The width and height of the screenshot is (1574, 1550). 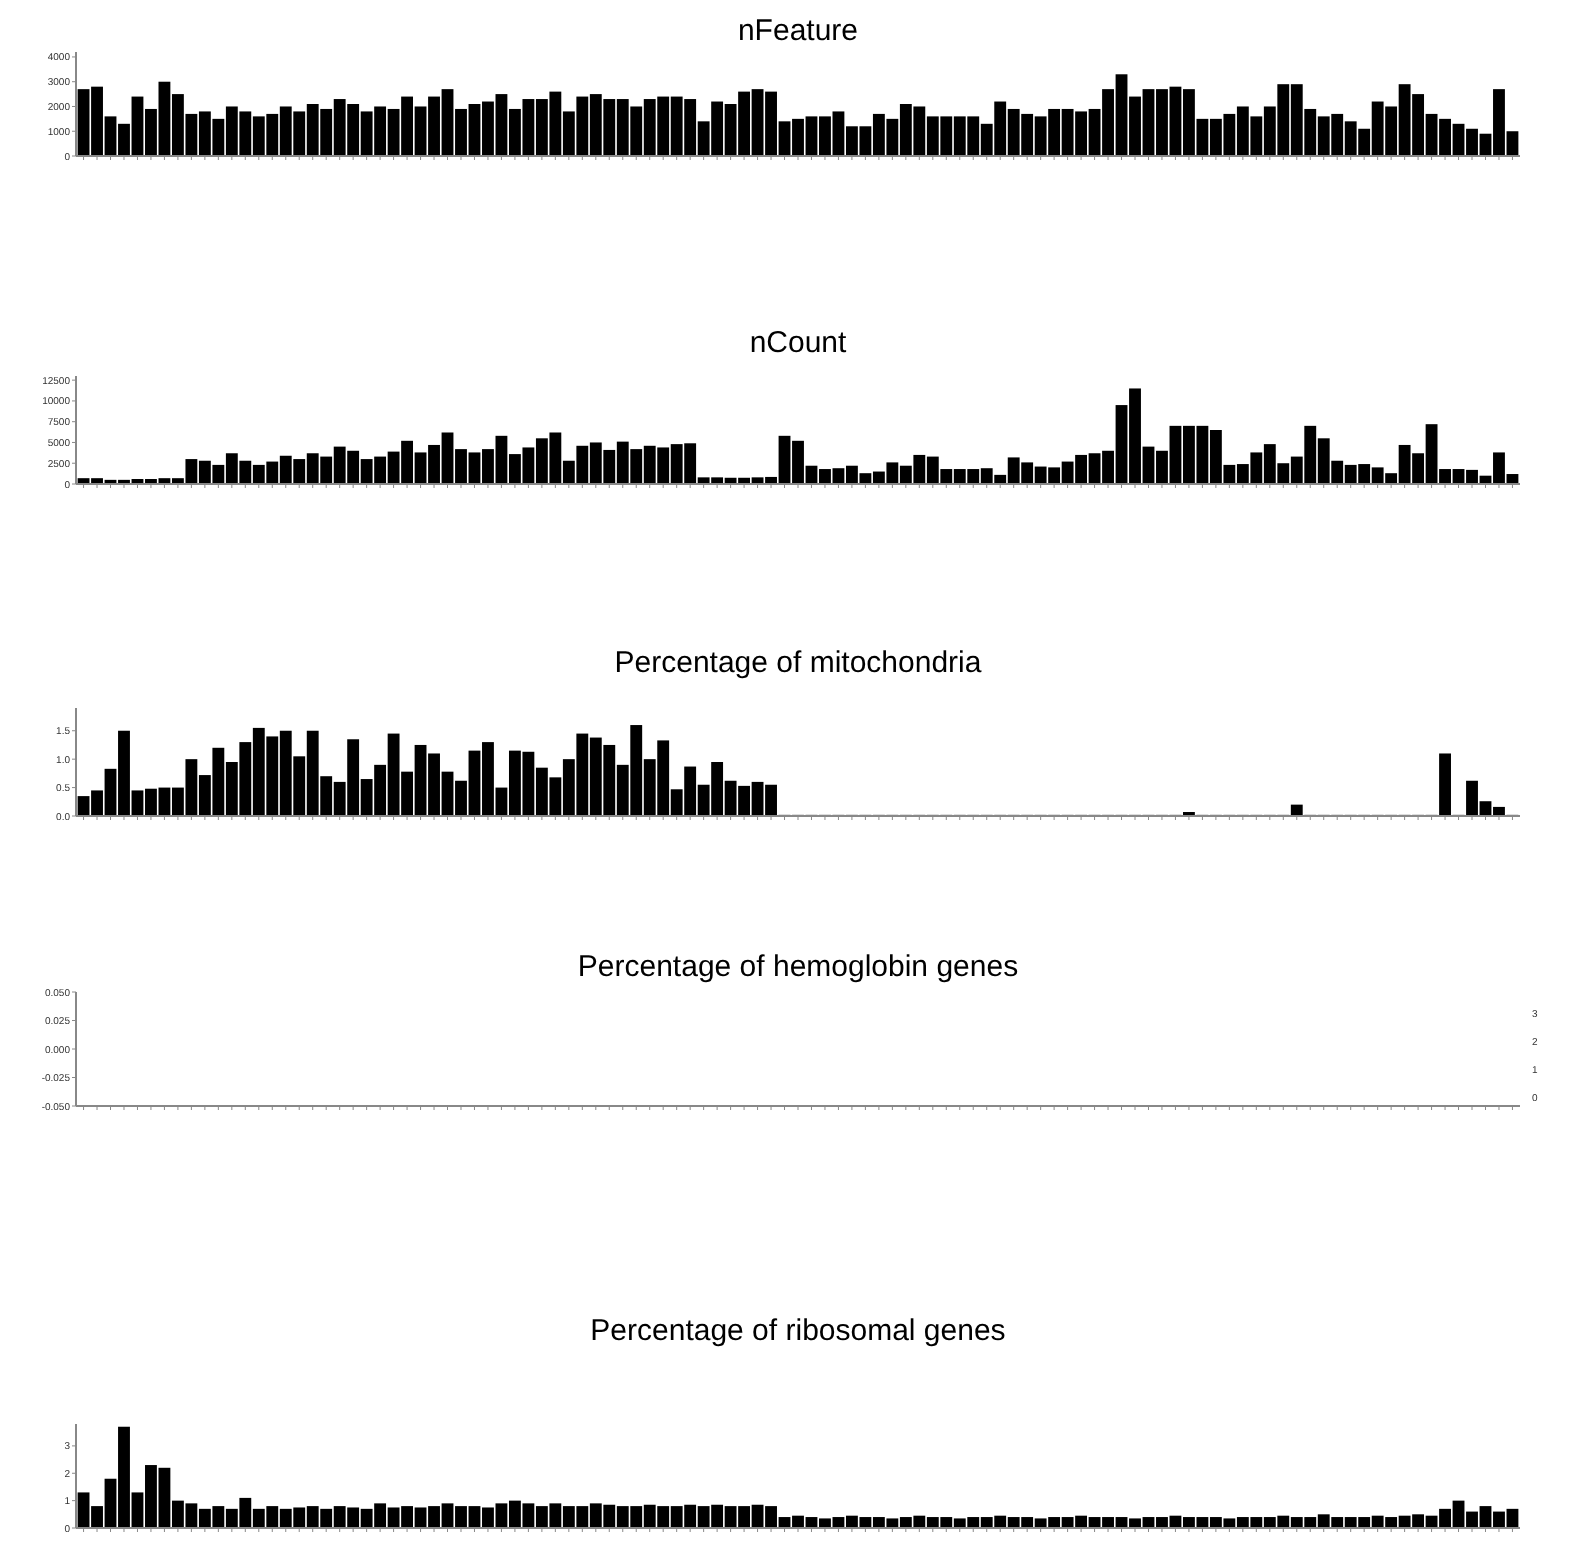 I want to click on chart-title: nFeature, so click(x=798, y=31).